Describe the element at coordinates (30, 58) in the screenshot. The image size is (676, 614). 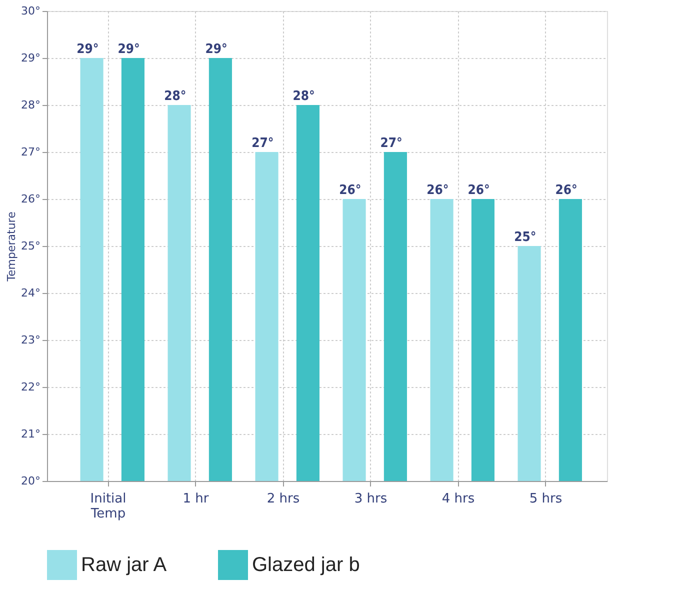
I see `y-tick-label: 29°` at that location.